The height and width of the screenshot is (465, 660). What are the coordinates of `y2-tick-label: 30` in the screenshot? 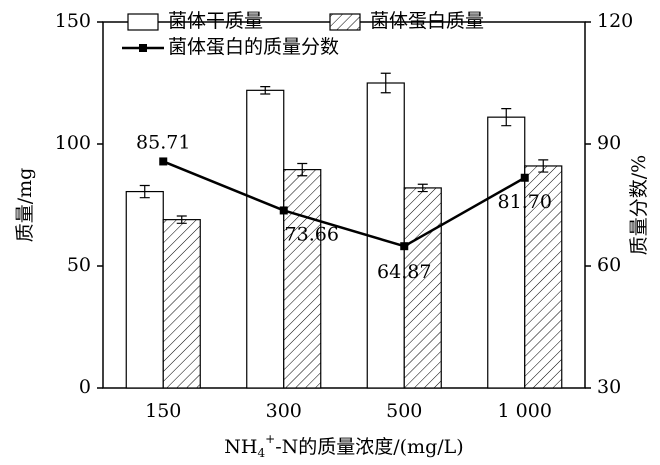 It's located at (609, 387).